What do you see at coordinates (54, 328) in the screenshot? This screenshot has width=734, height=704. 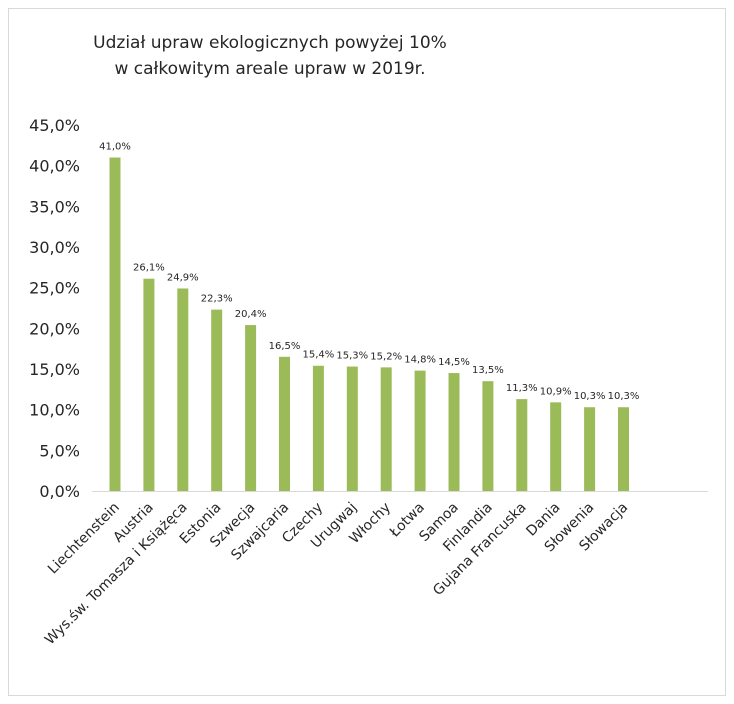 I see `y-tick-label: 20,0%` at bounding box center [54, 328].